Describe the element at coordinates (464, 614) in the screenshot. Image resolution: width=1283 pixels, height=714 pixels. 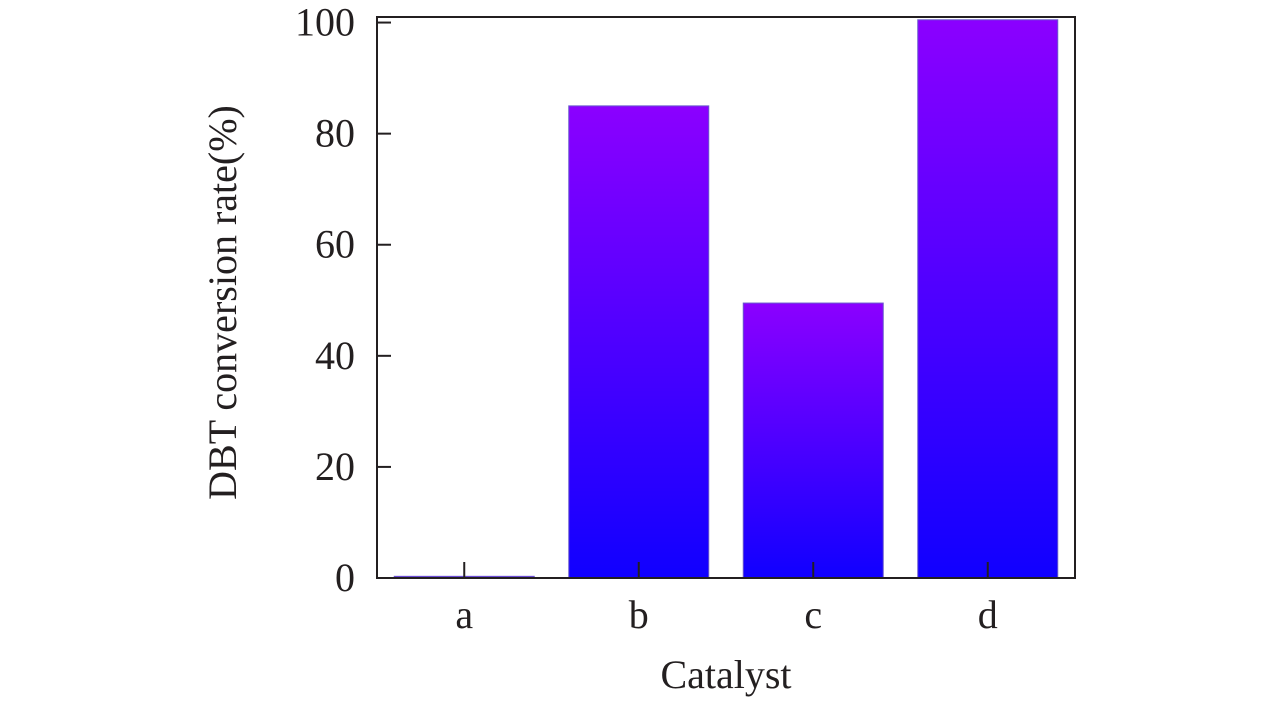
I see `x-tick-label-a: a` at that location.